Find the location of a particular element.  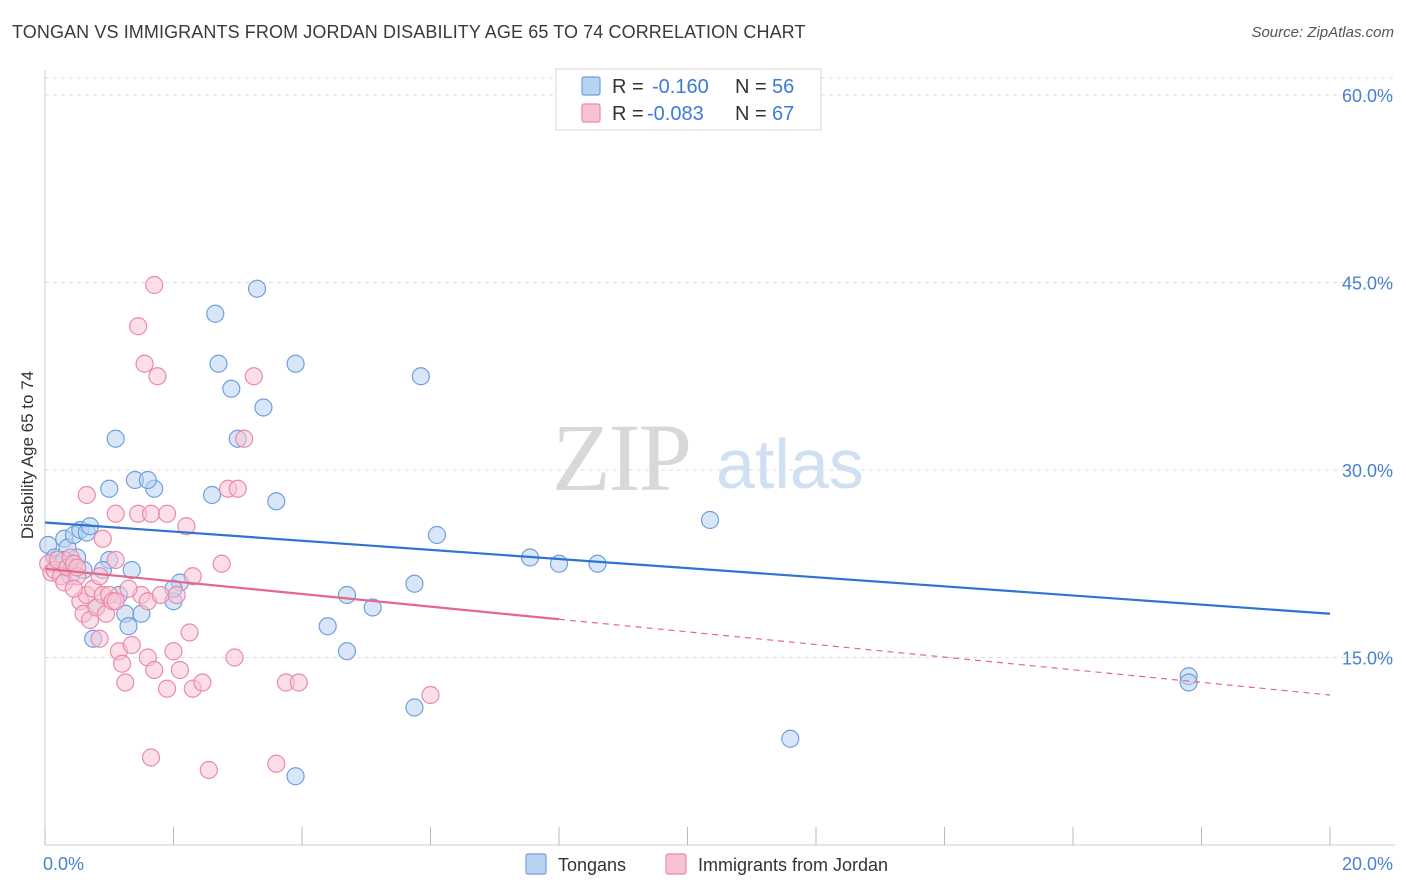

bottom-legend-label: Immigrants from Jordan is located at coordinates (793, 865).